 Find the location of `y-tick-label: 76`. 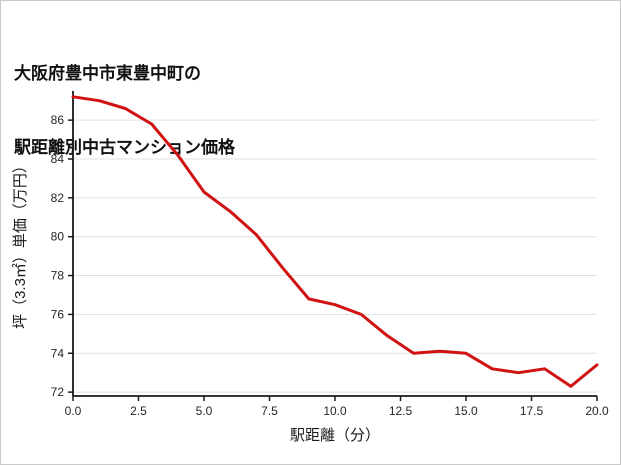

y-tick-label: 76 is located at coordinates (58, 314).